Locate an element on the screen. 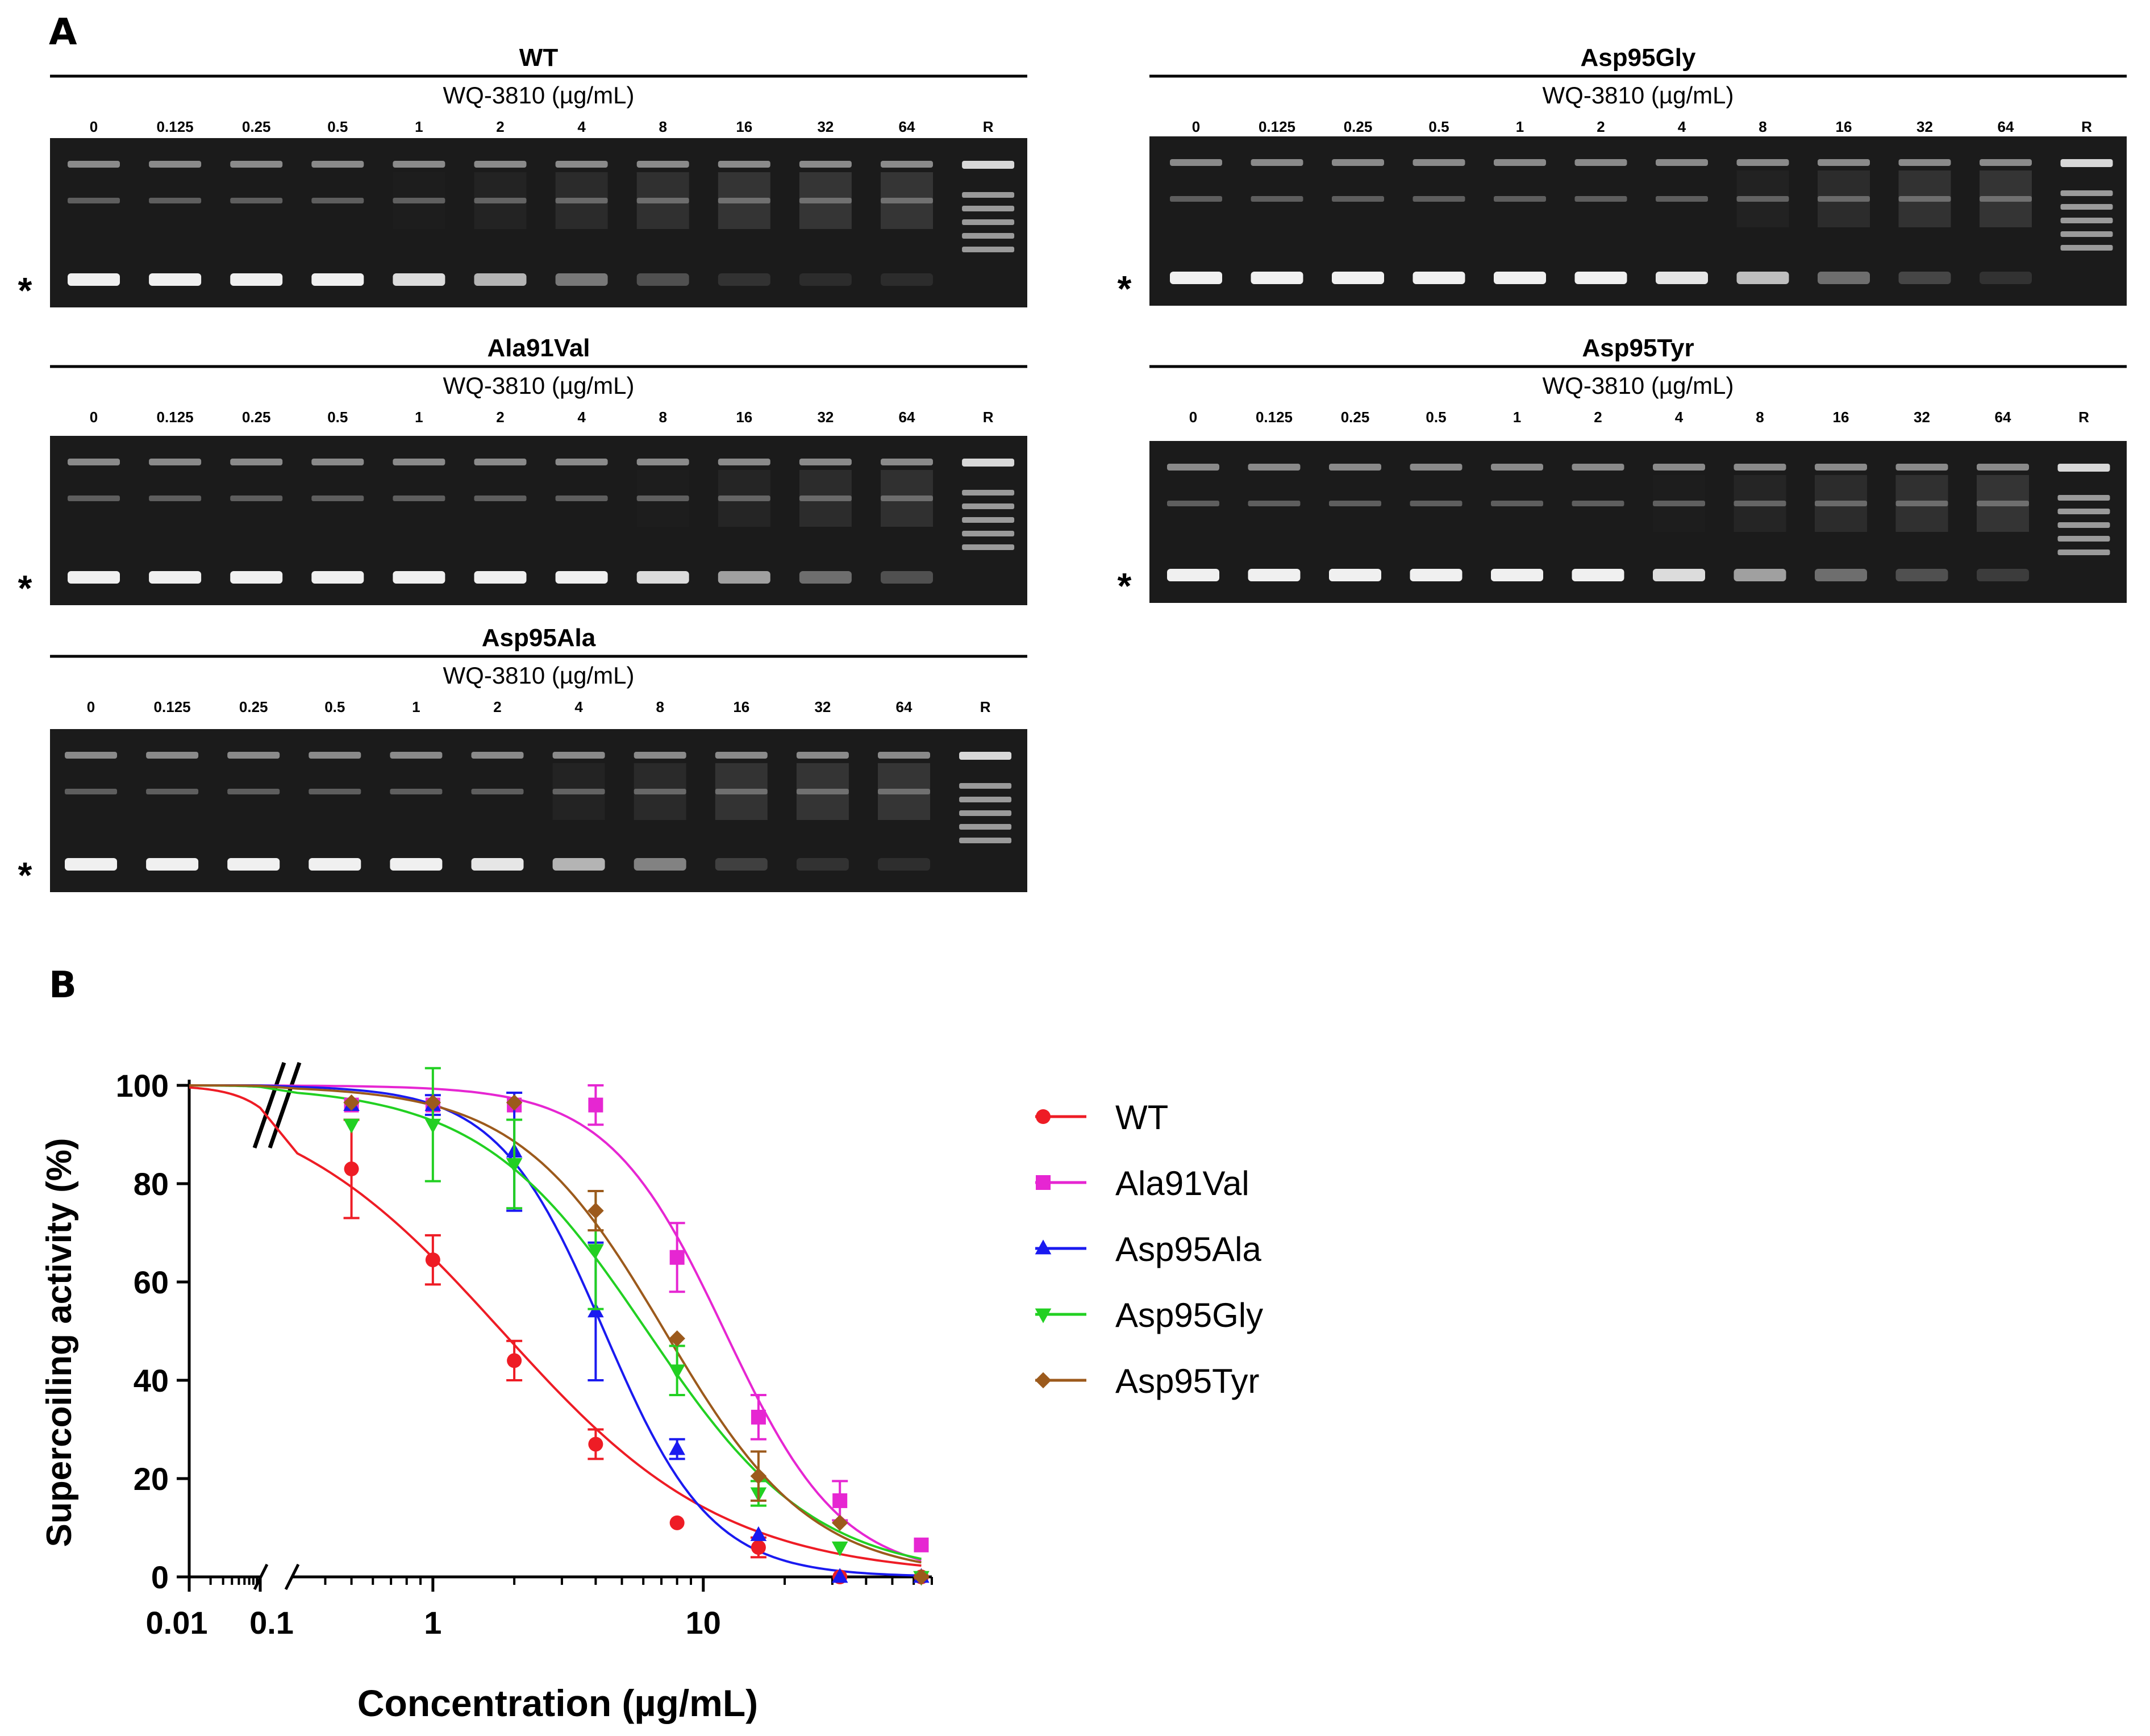 This screenshot has height=1736, width=2150. y-tick-label: 80 is located at coordinates (151, 1184).